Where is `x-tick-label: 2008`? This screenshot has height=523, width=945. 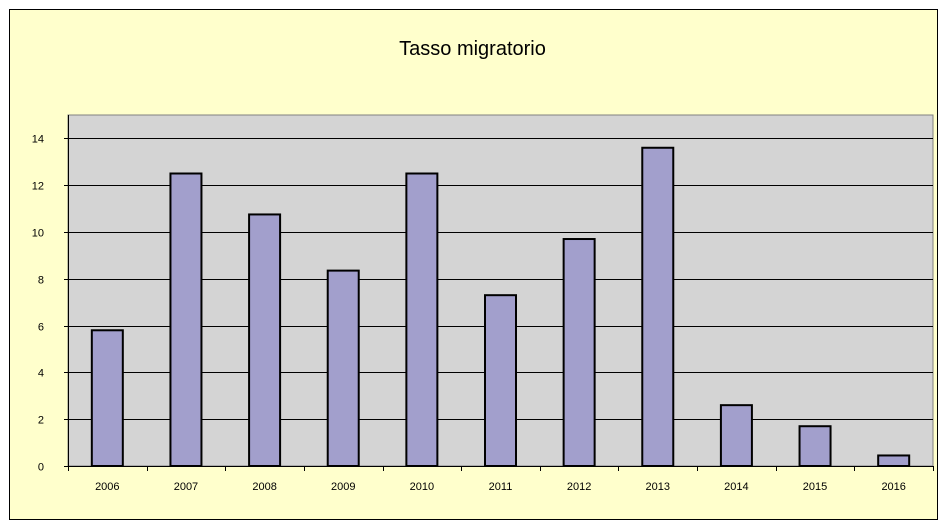 x-tick-label: 2008 is located at coordinates (264, 487).